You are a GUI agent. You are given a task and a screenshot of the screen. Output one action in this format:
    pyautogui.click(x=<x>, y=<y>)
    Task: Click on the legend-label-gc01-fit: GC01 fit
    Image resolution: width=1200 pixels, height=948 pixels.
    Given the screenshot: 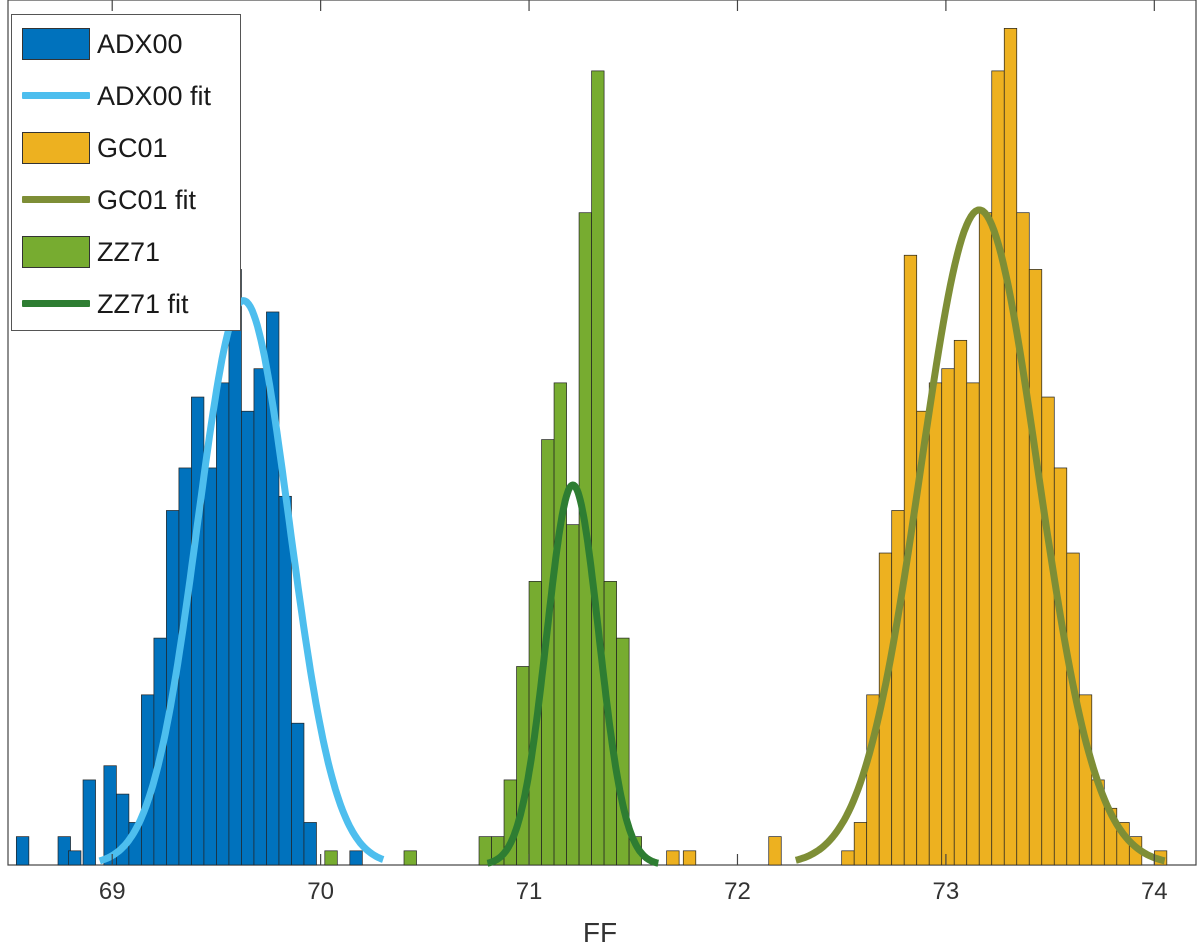 What is the action you would take?
    pyautogui.click(x=147, y=200)
    